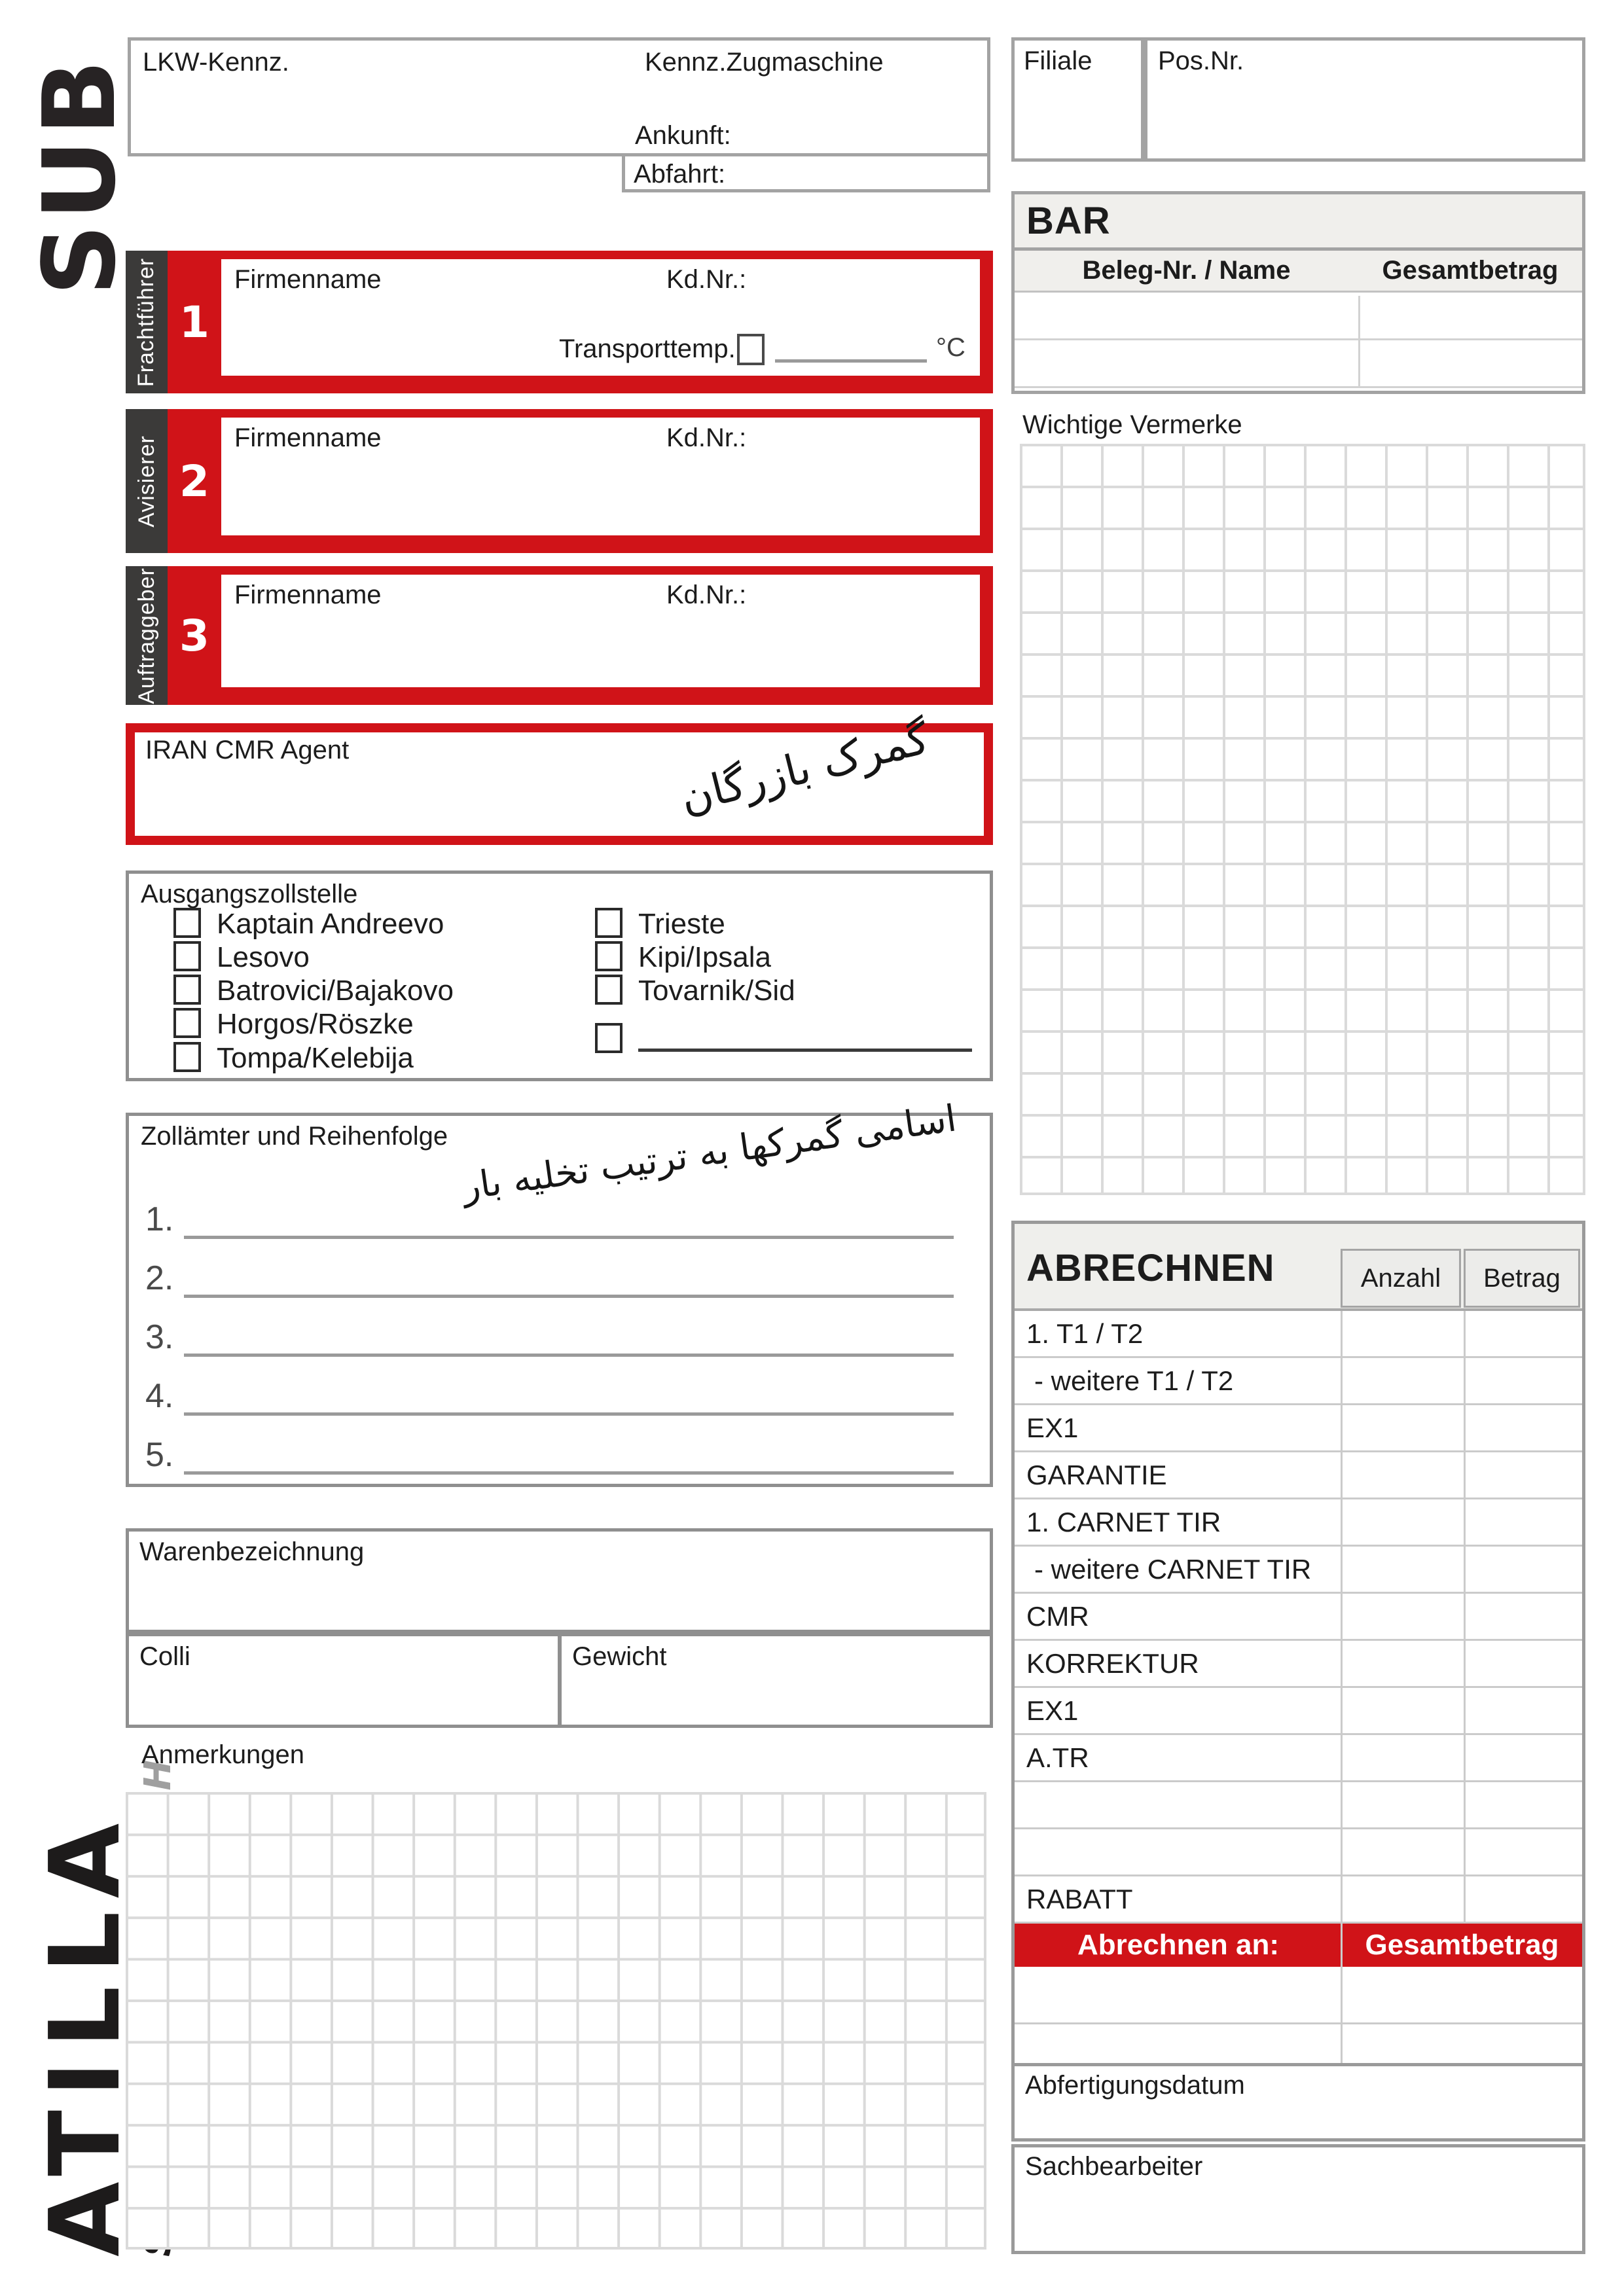 The height and width of the screenshot is (2296, 1624). Describe the element at coordinates (1401, 1278) in the screenshot. I see `abrechnen-col-anzahl: Anzahl` at that location.